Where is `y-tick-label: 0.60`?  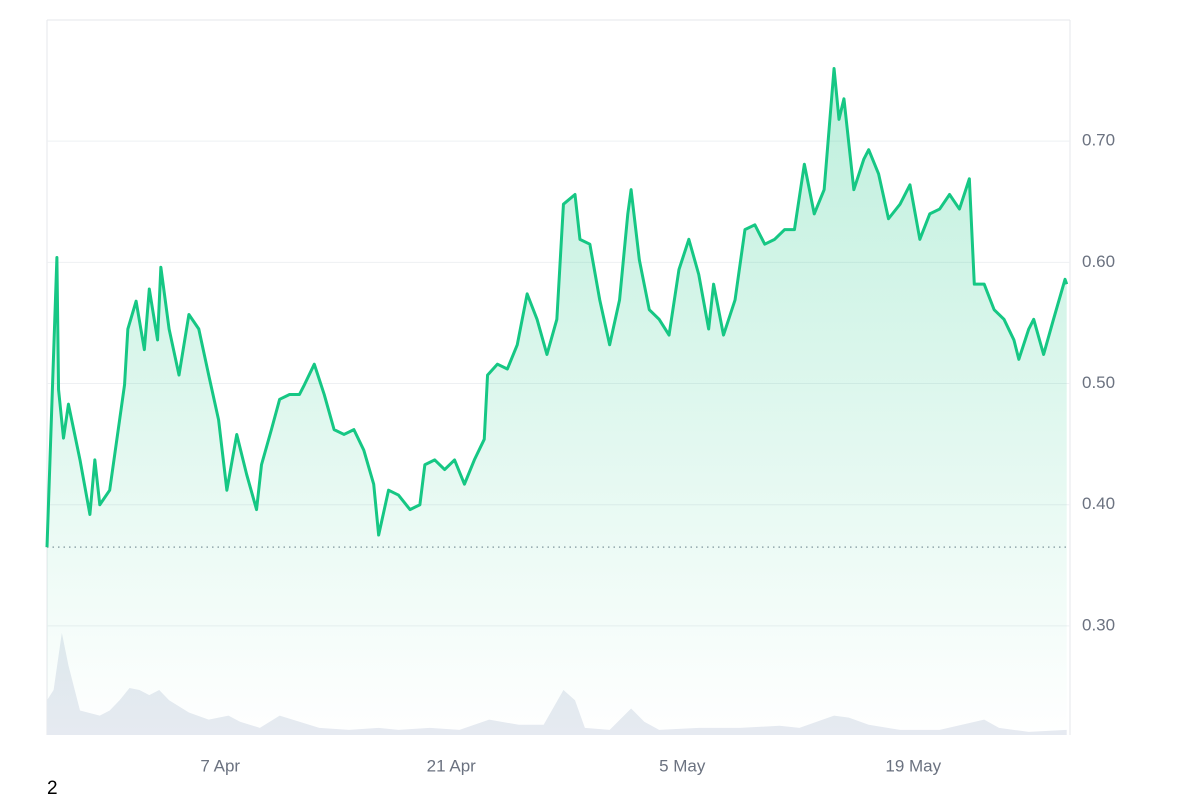
y-tick-label: 0.60 is located at coordinates (1098, 261).